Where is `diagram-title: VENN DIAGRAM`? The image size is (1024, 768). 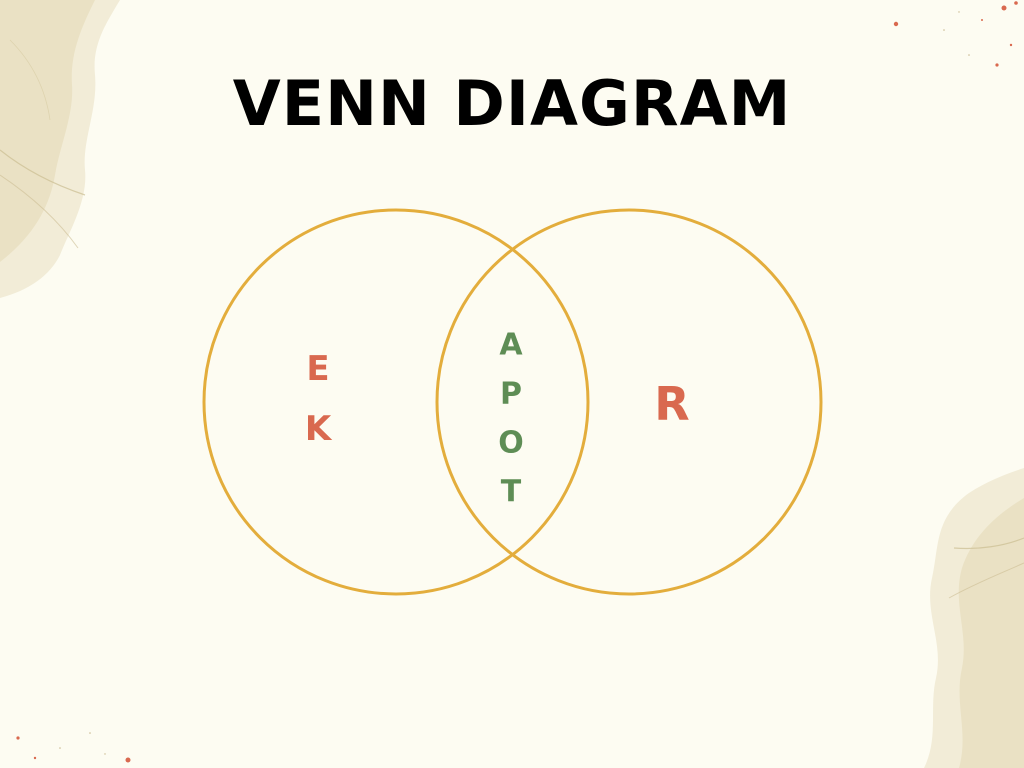 diagram-title: VENN DIAGRAM is located at coordinates (512, 103).